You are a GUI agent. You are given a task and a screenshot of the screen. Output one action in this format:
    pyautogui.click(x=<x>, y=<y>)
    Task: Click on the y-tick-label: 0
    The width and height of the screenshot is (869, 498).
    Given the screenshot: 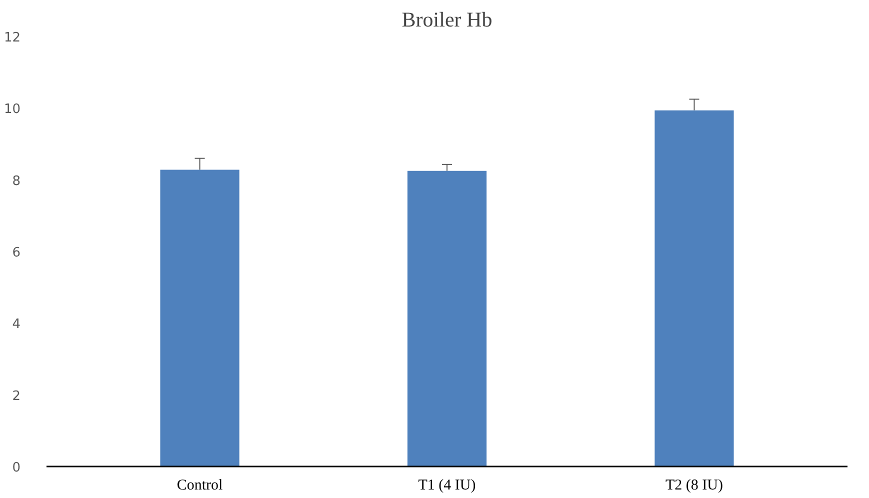 What is the action you would take?
    pyautogui.click(x=16, y=468)
    